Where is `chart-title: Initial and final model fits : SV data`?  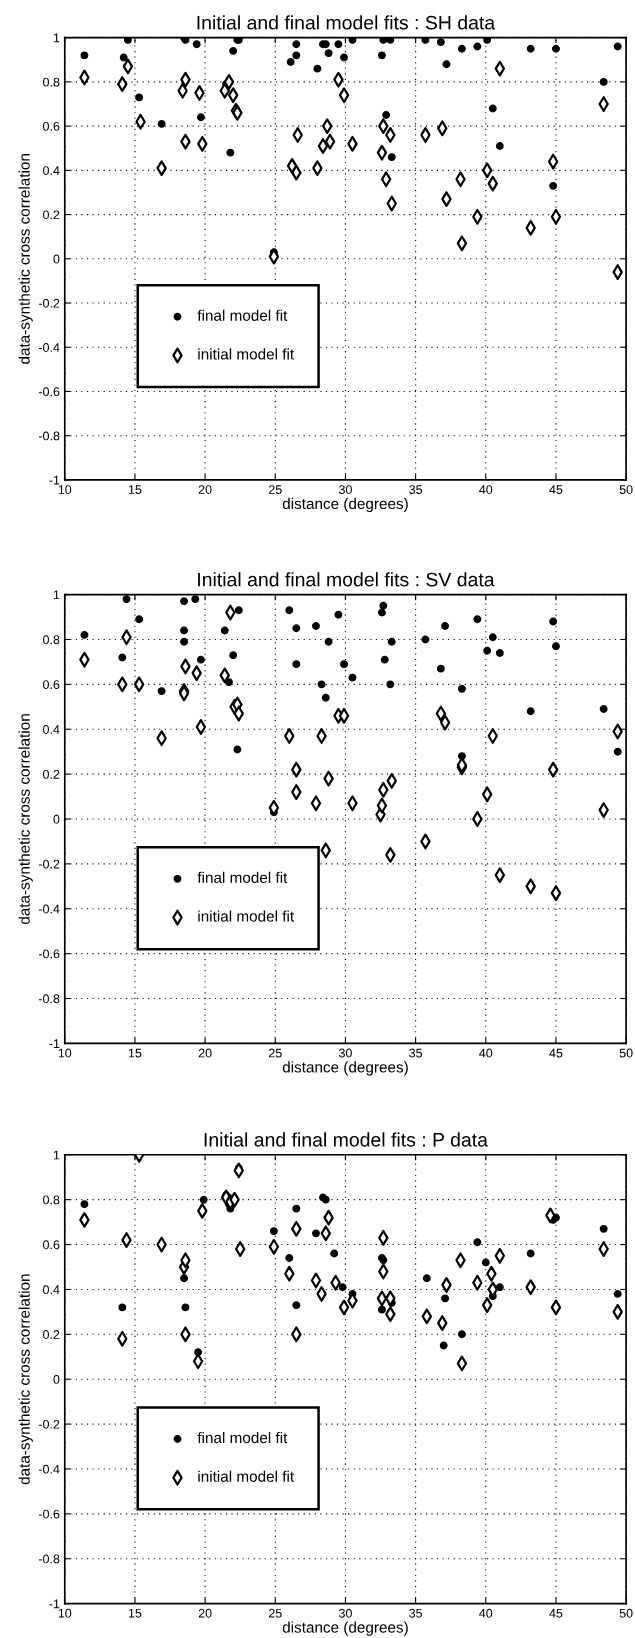
chart-title: Initial and final model fits : SV data is located at coordinates (346, 579).